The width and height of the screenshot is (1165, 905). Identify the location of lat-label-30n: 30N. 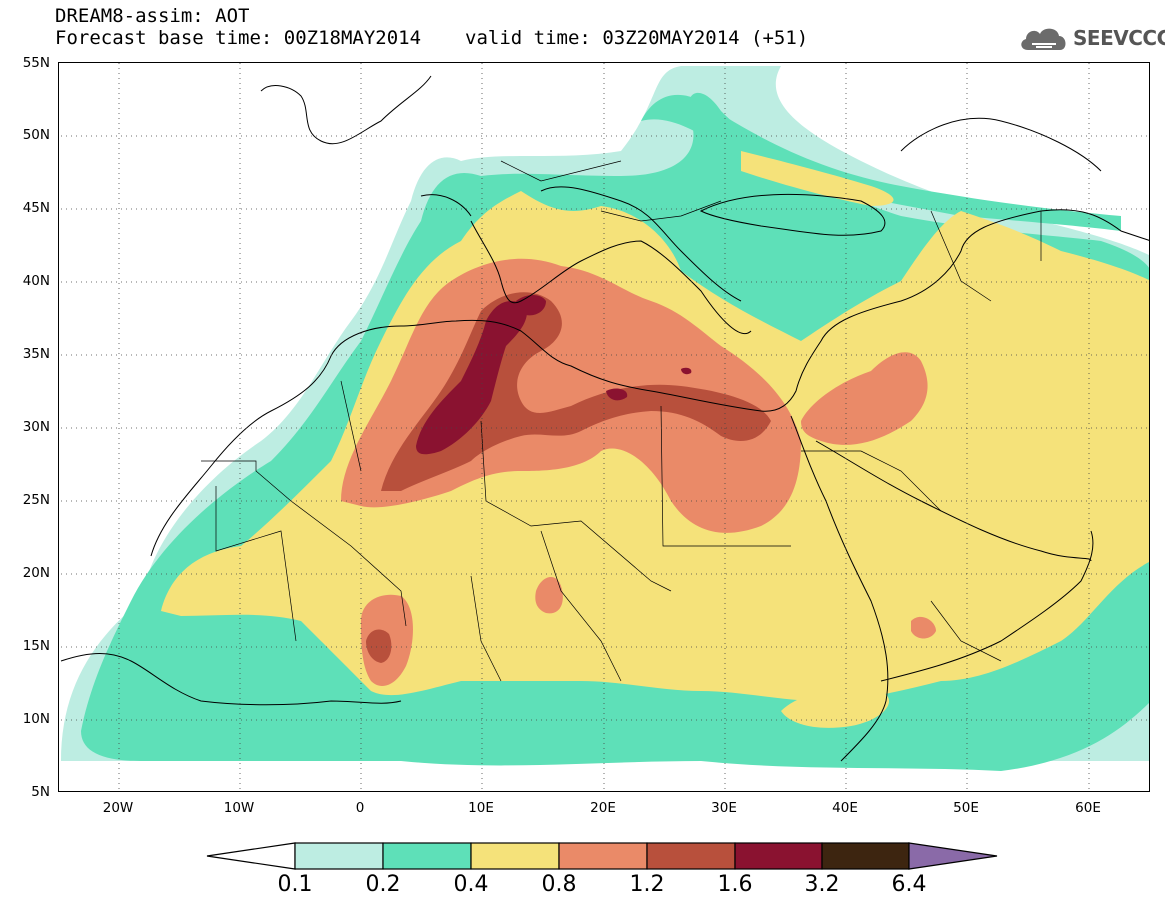
(36, 427).